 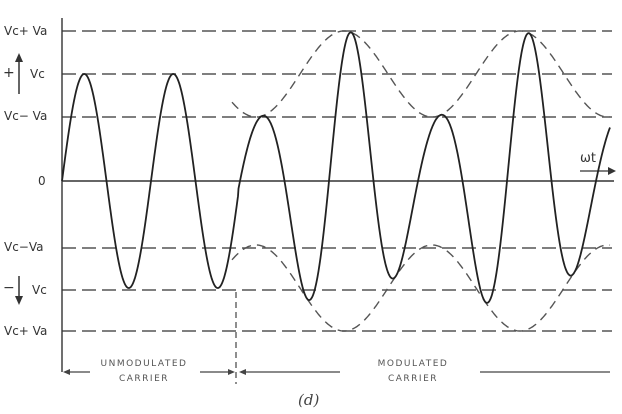 I want to click on plus-sign: +, so click(x=9, y=73).